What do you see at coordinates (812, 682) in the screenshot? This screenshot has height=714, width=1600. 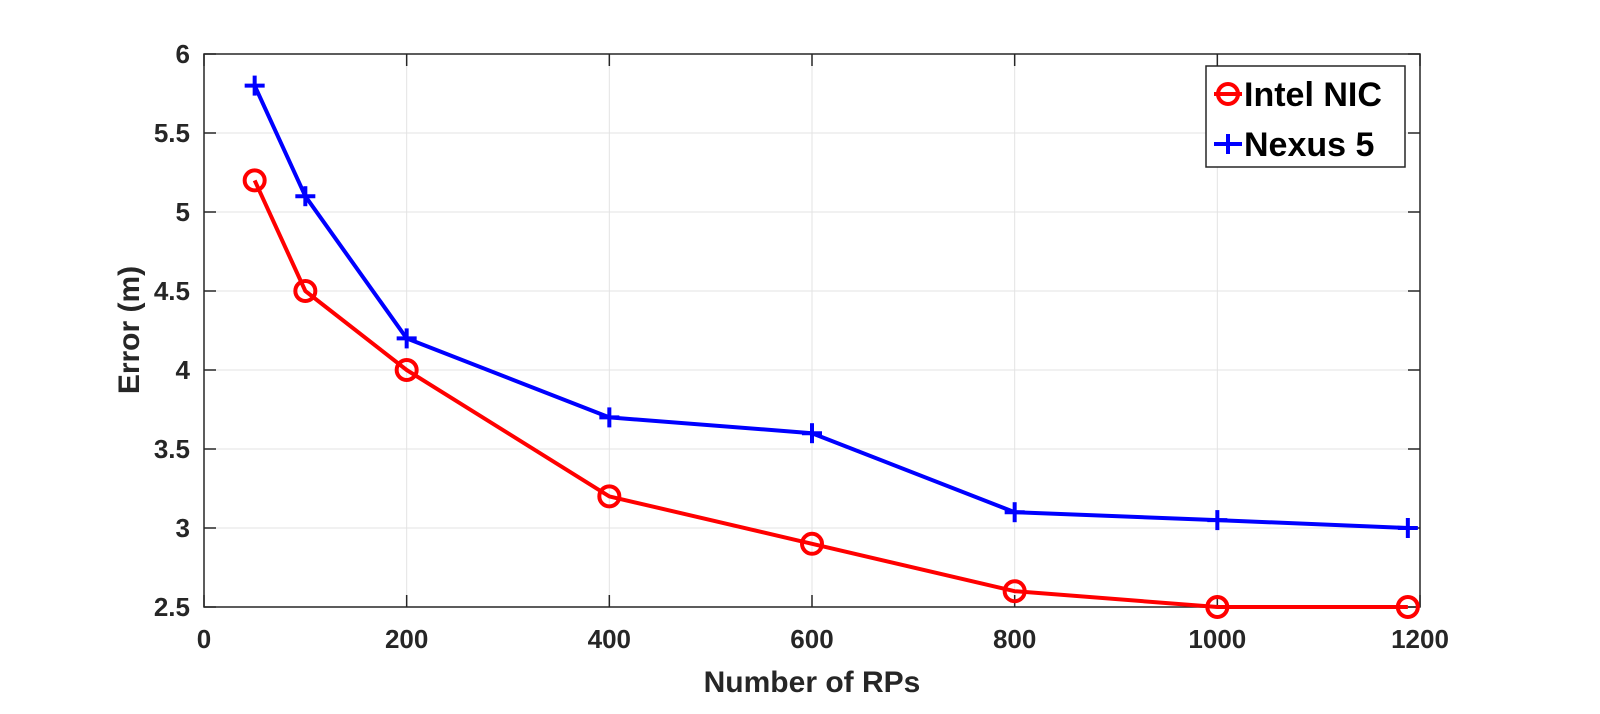 I see `x-axis-label: Number of RPs` at bounding box center [812, 682].